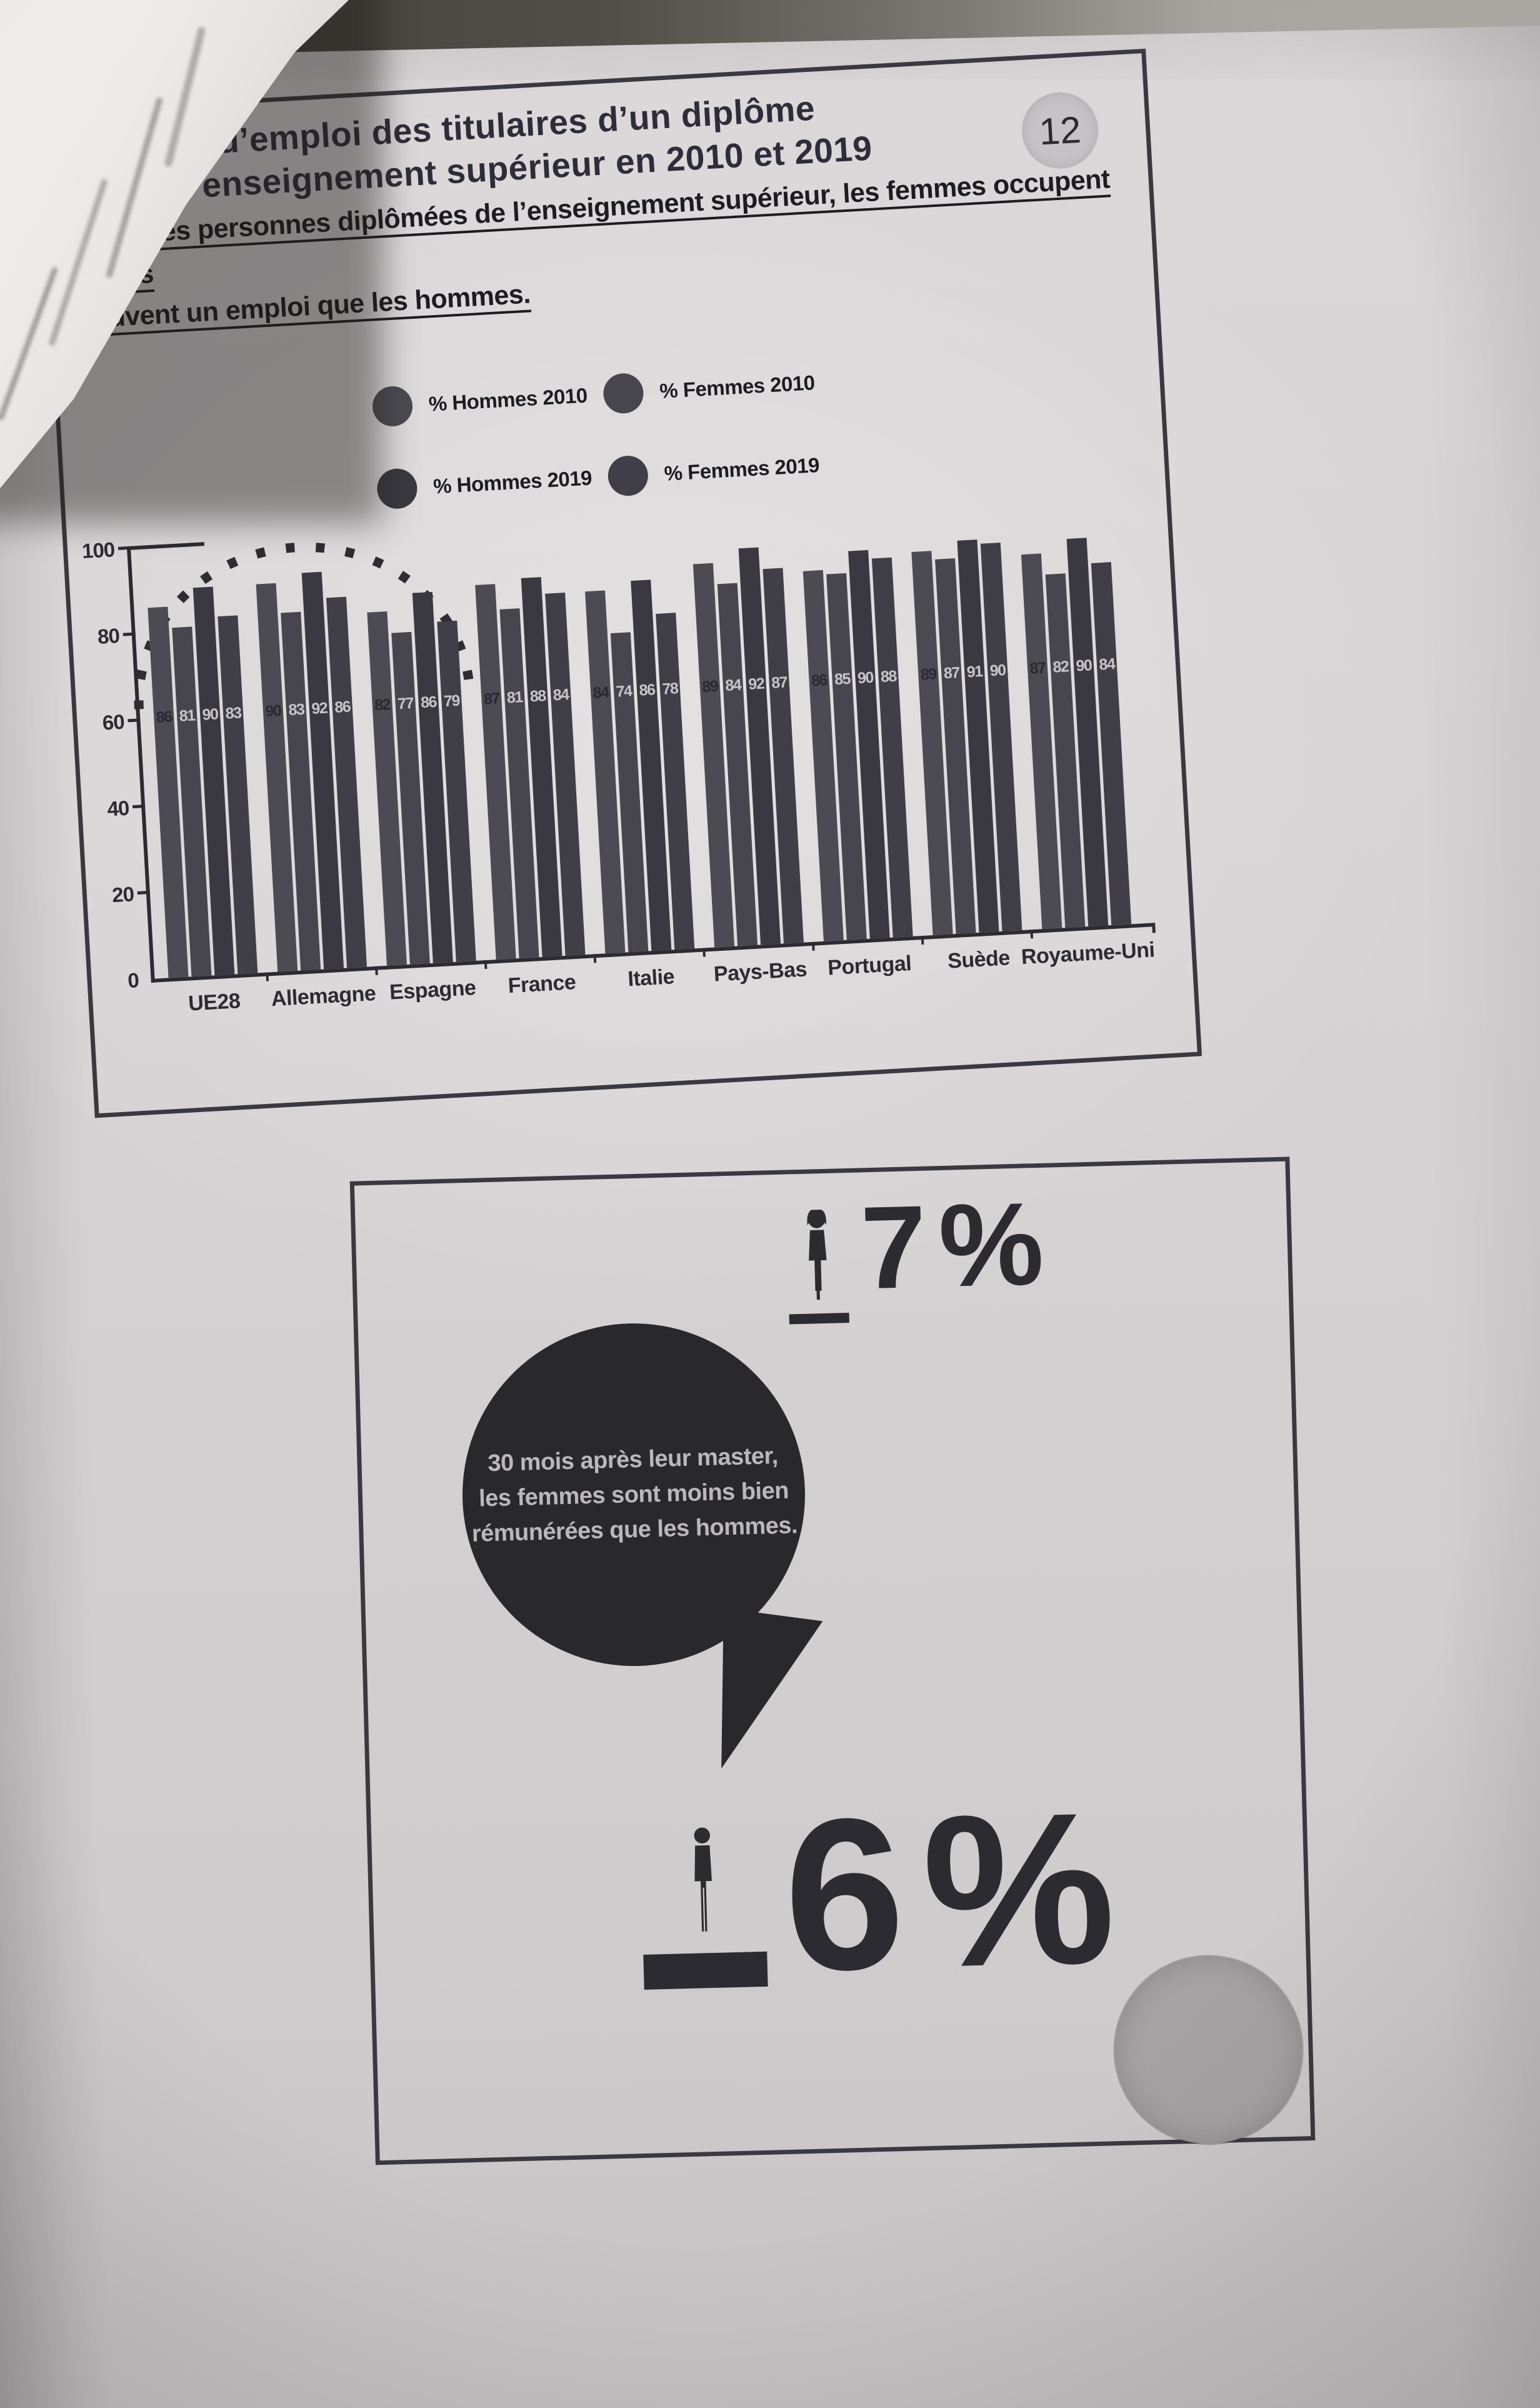 The width and height of the screenshot is (1540, 2408). Describe the element at coordinates (452, 701) in the screenshot. I see `bar-value-label: 79` at that location.